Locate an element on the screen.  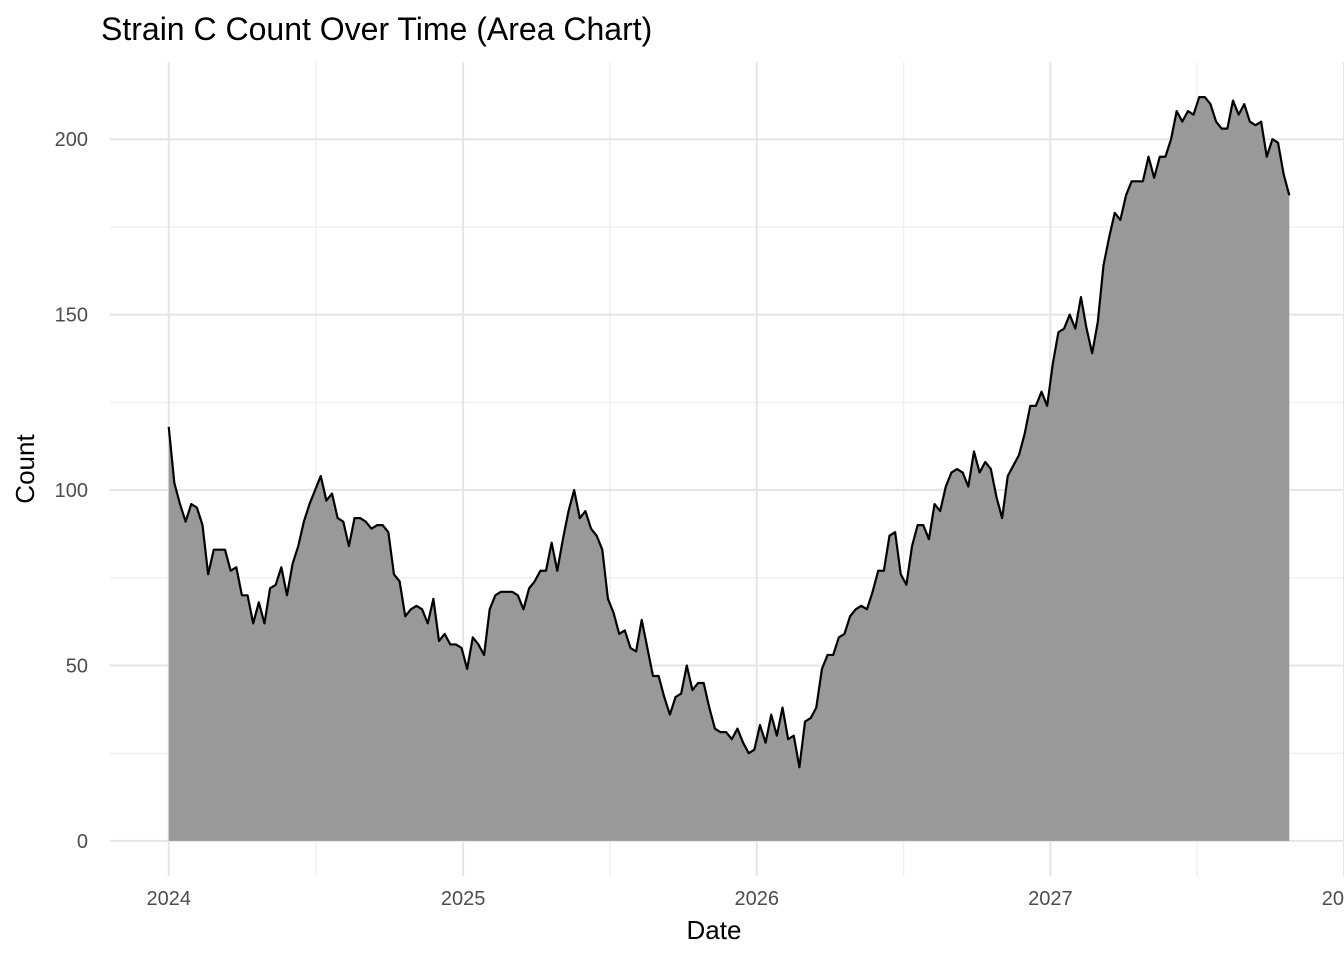
y-tick-label: 200 is located at coordinates (71, 140).